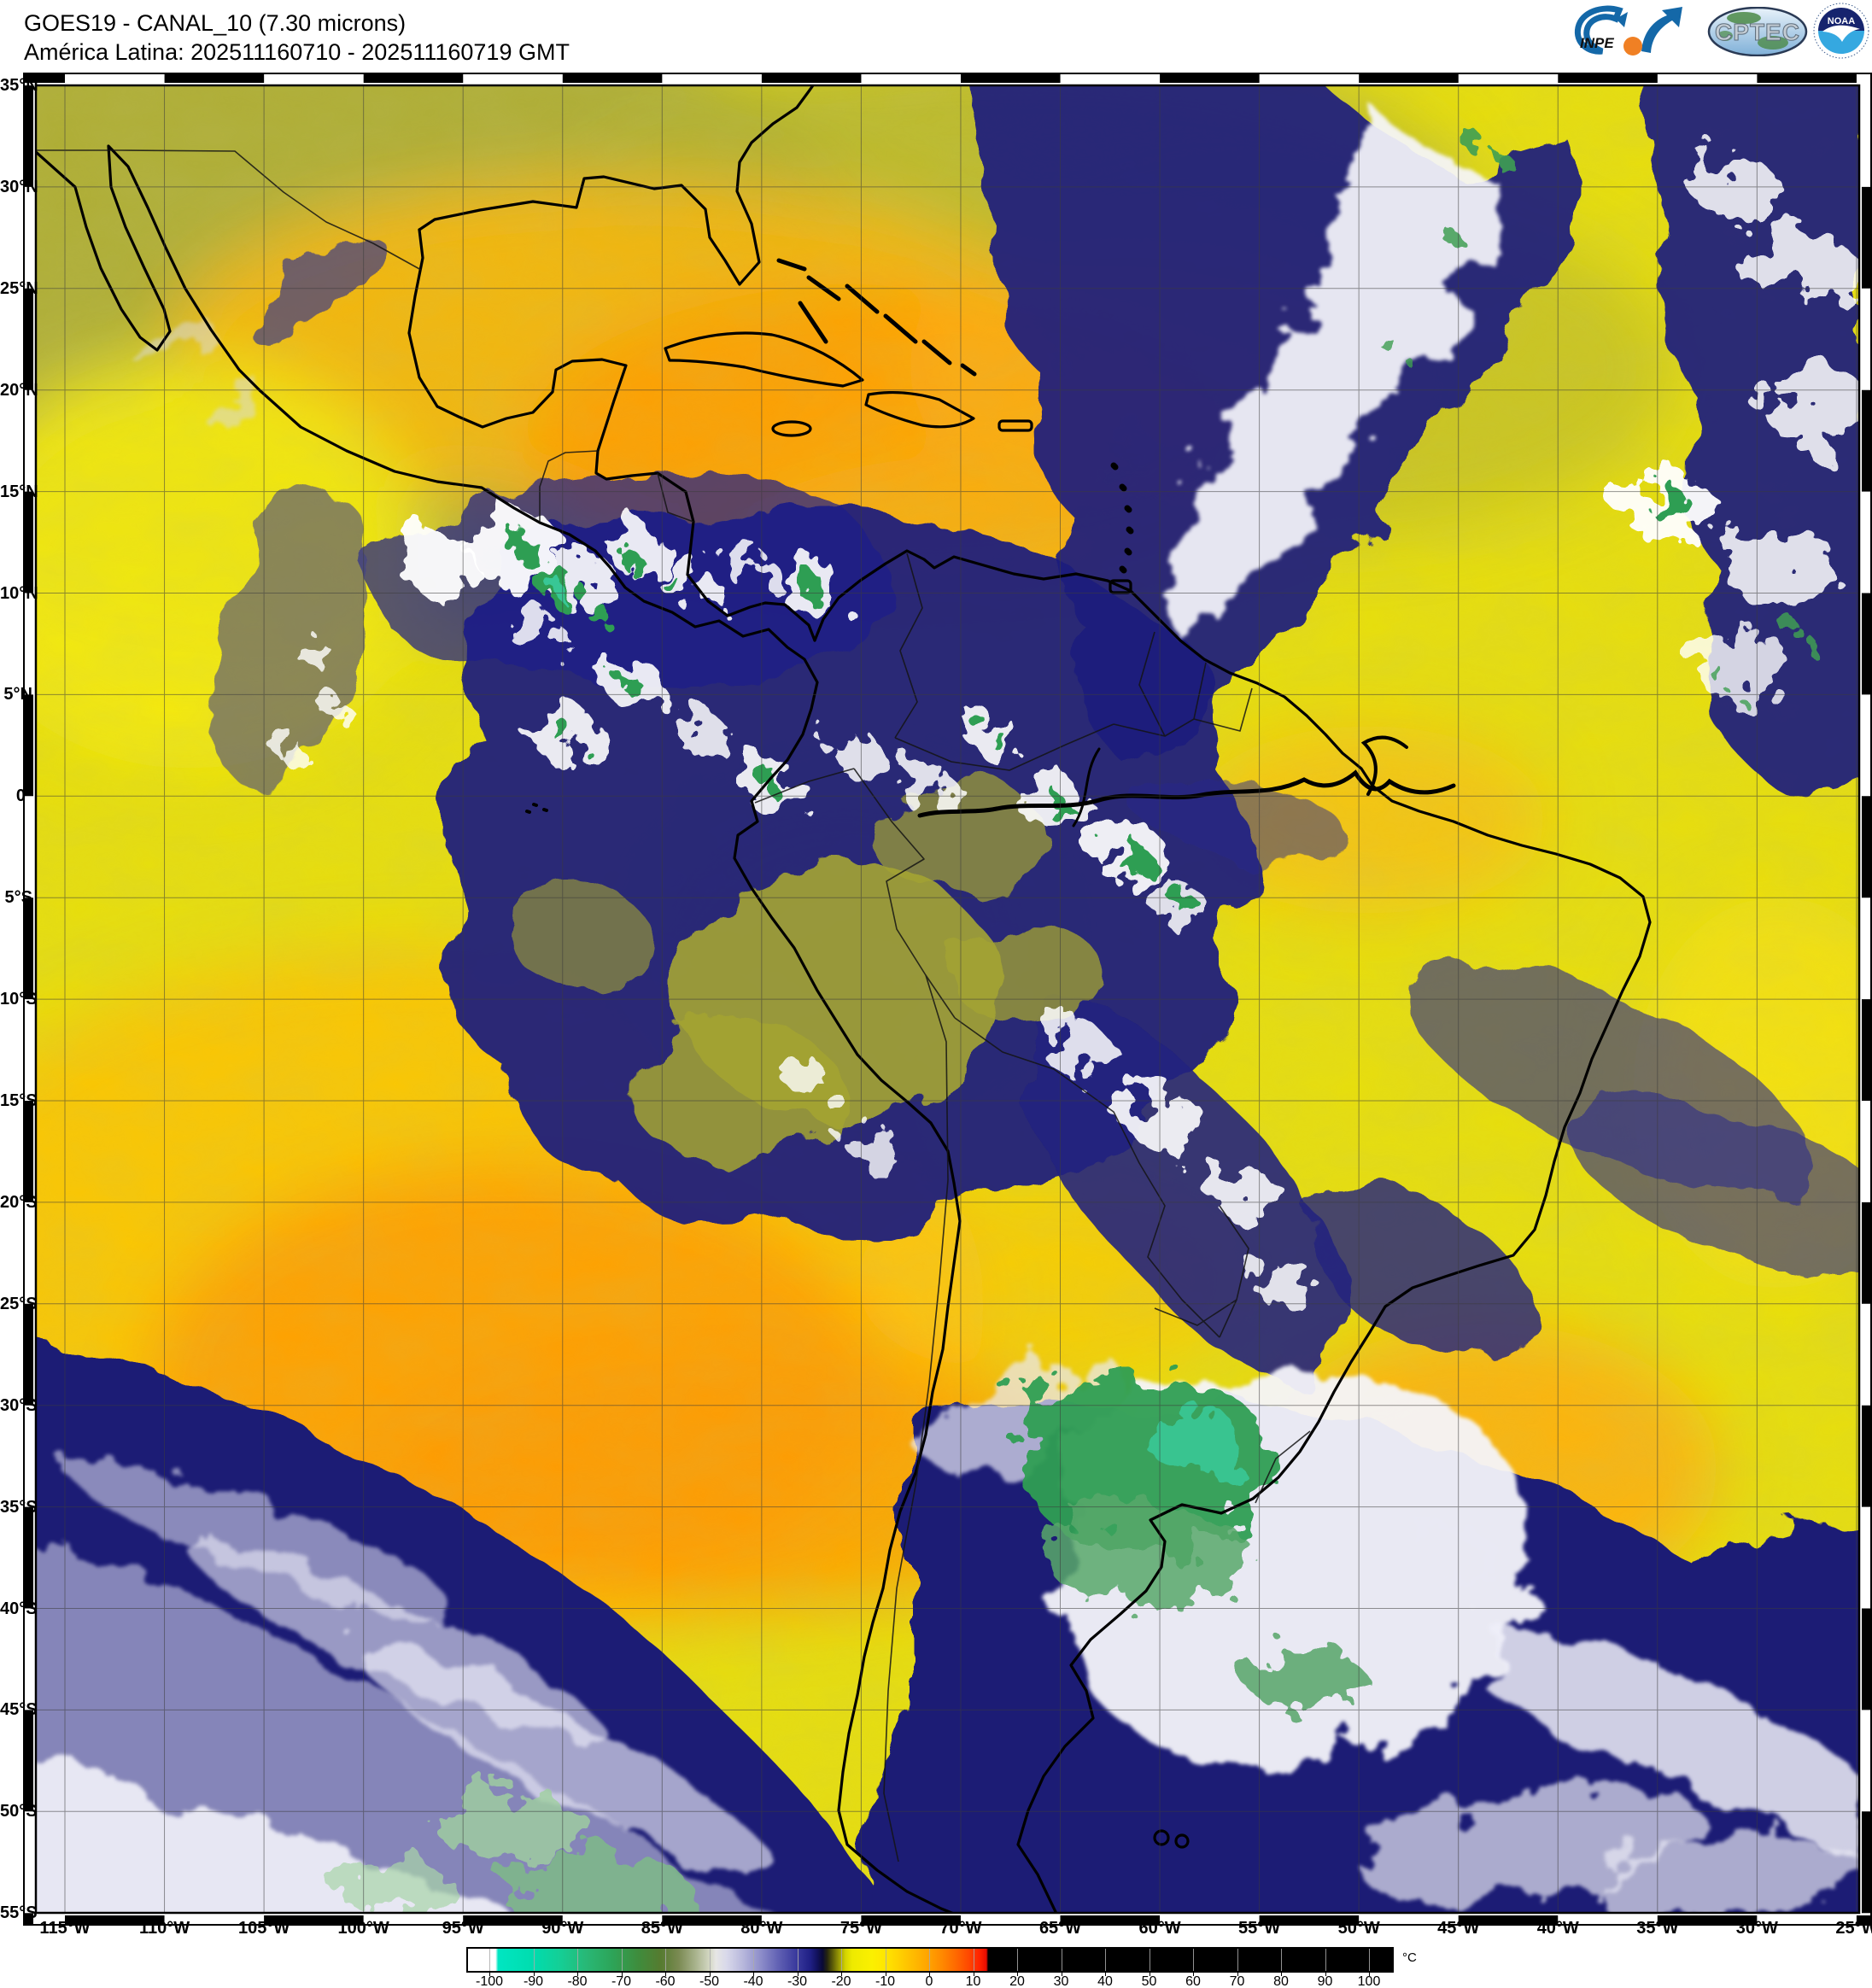 The image size is (1872, 1988). I want to click on colorbar-tick-label: -30, so click(797, 1981).